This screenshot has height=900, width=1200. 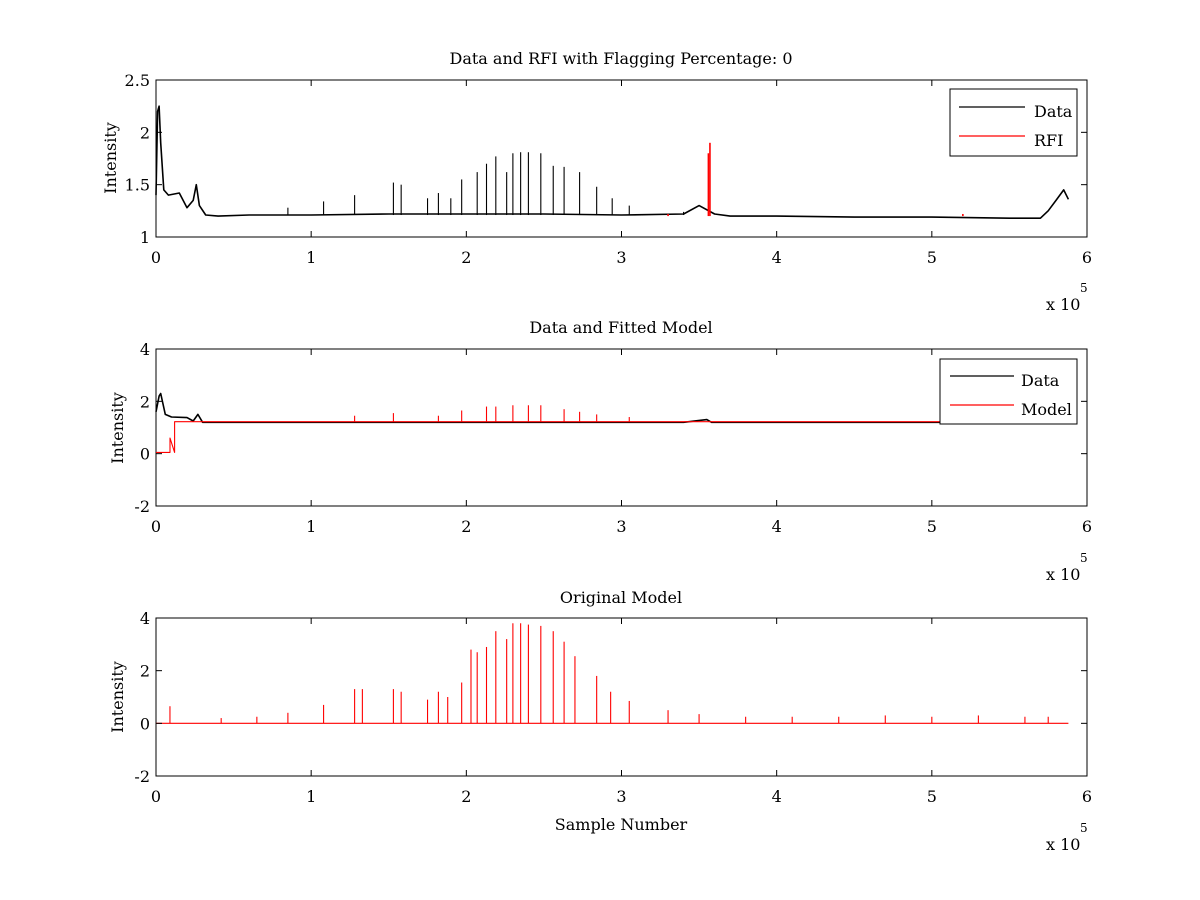 I want to click on panel-3-ytick-label: 0, so click(x=145, y=723).